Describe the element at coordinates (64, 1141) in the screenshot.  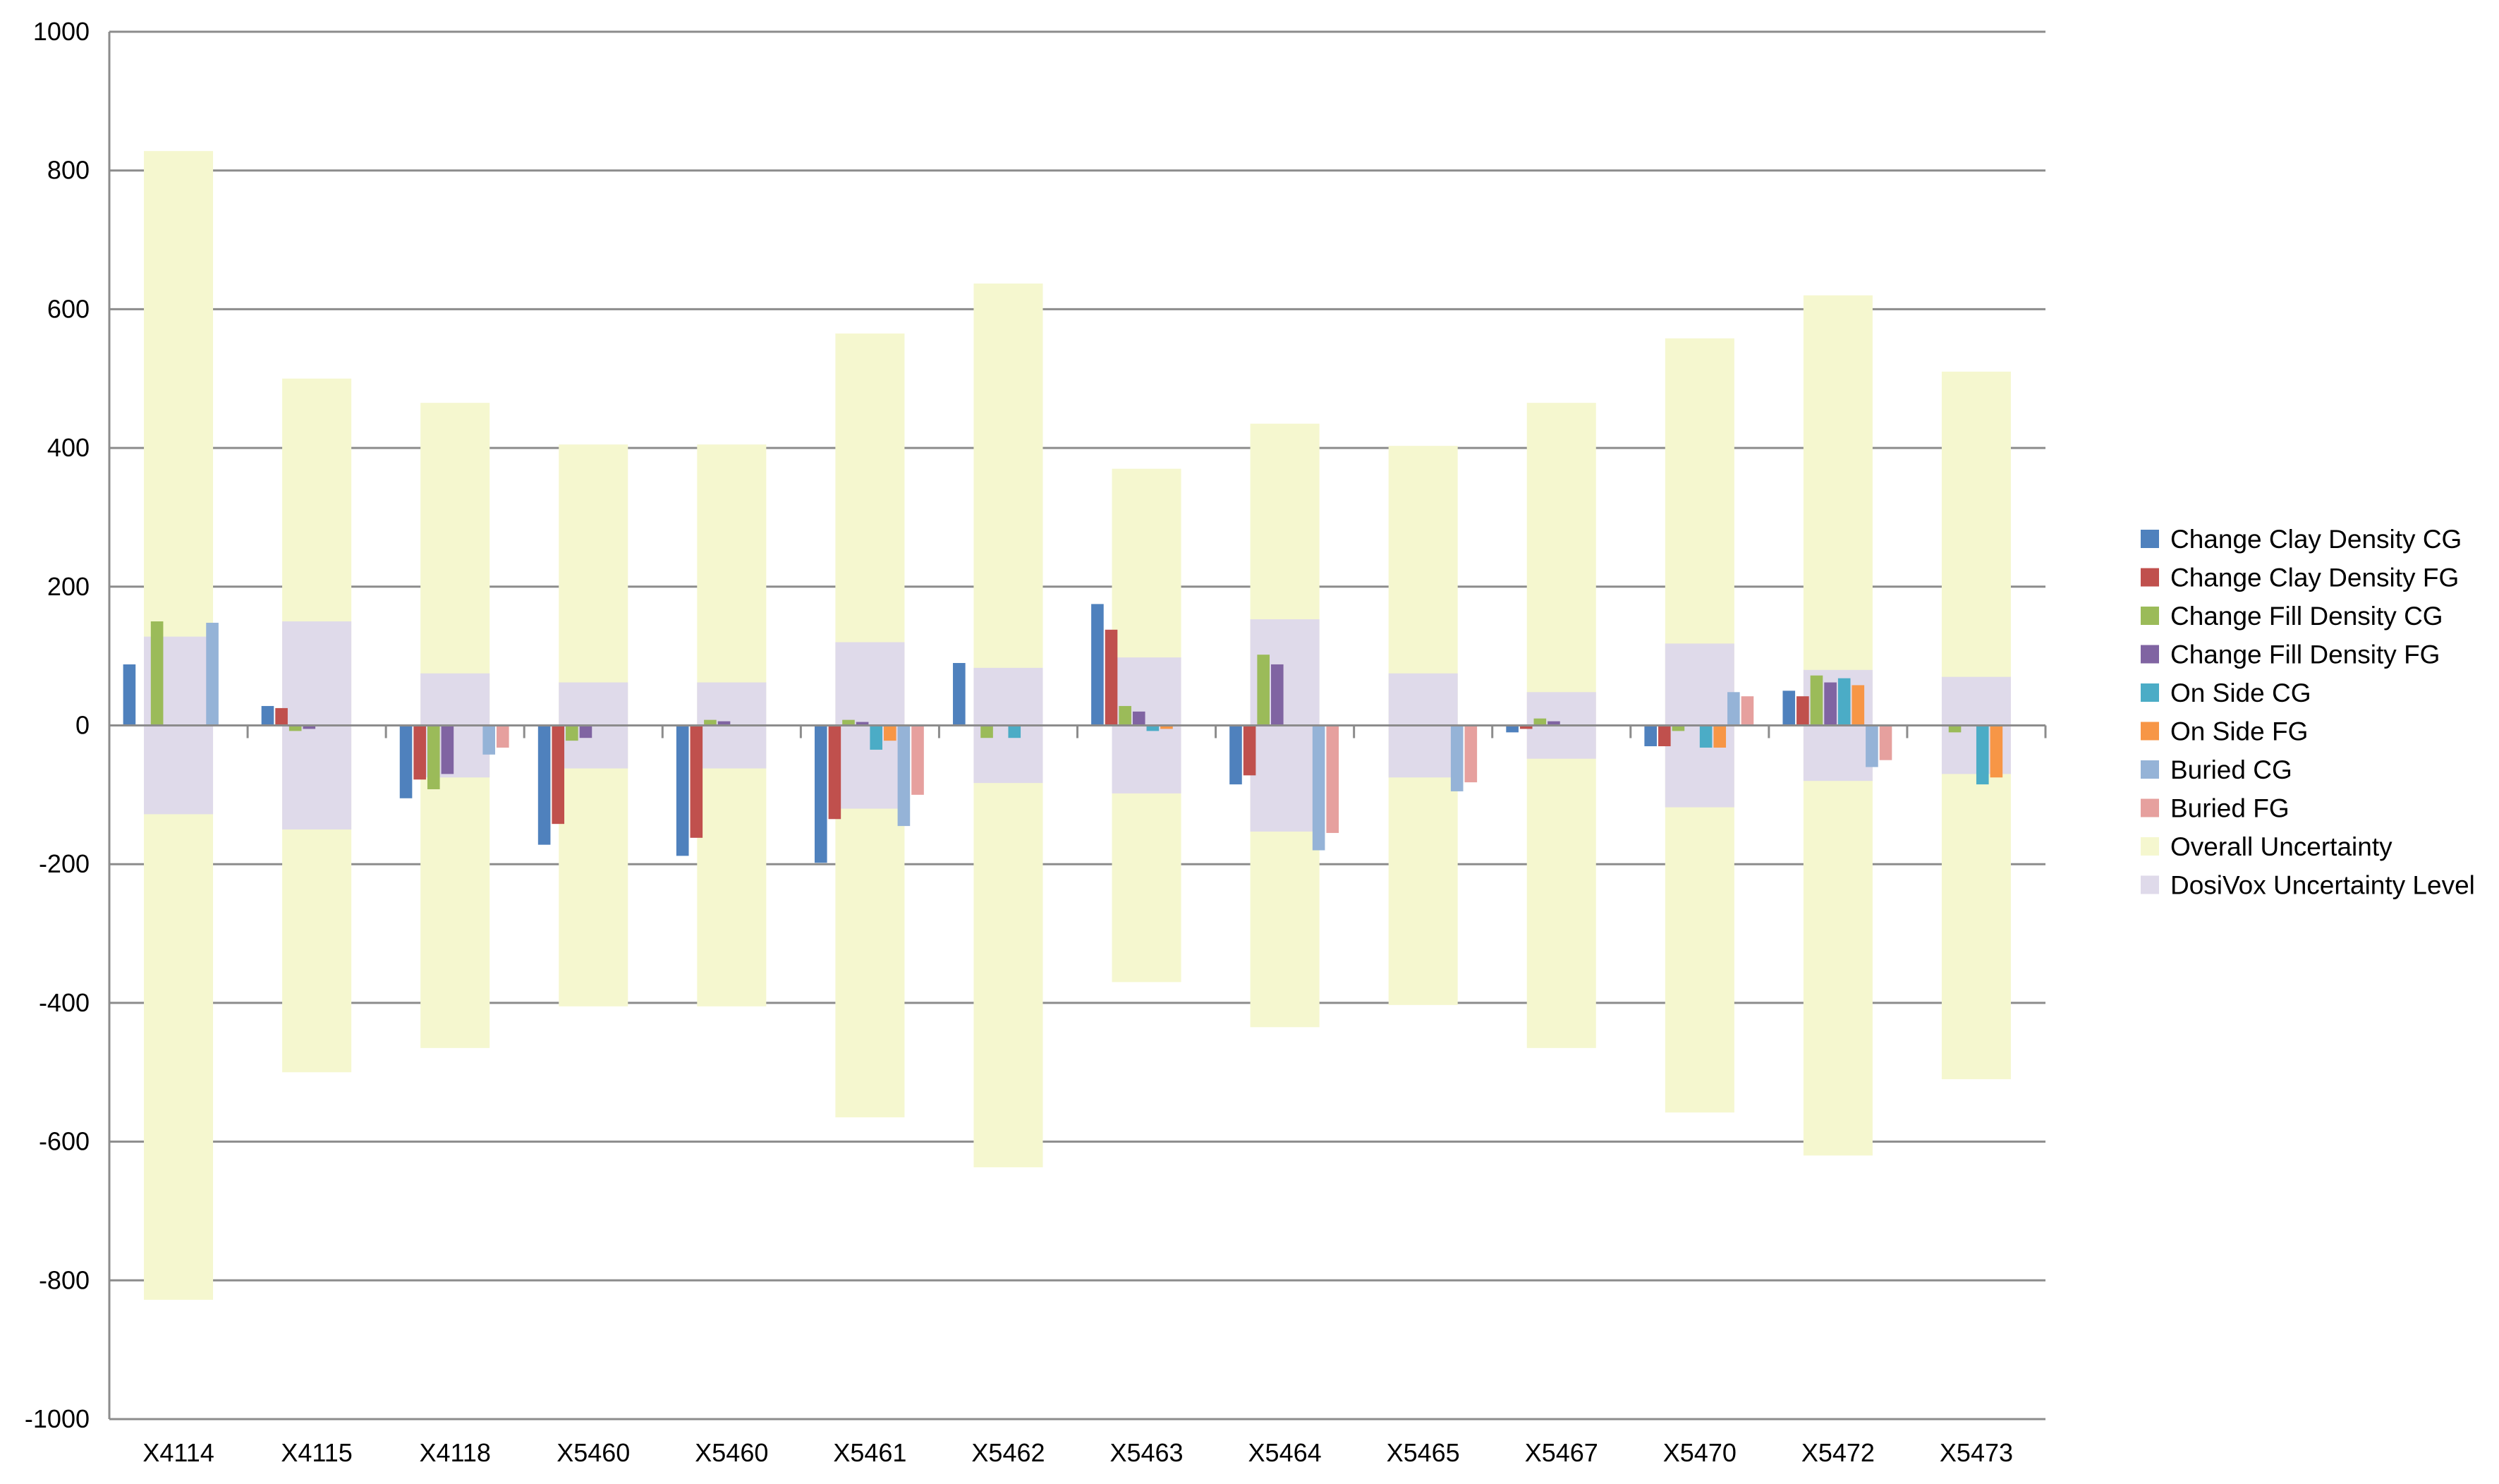
I see `y-tick-label: -600` at that location.